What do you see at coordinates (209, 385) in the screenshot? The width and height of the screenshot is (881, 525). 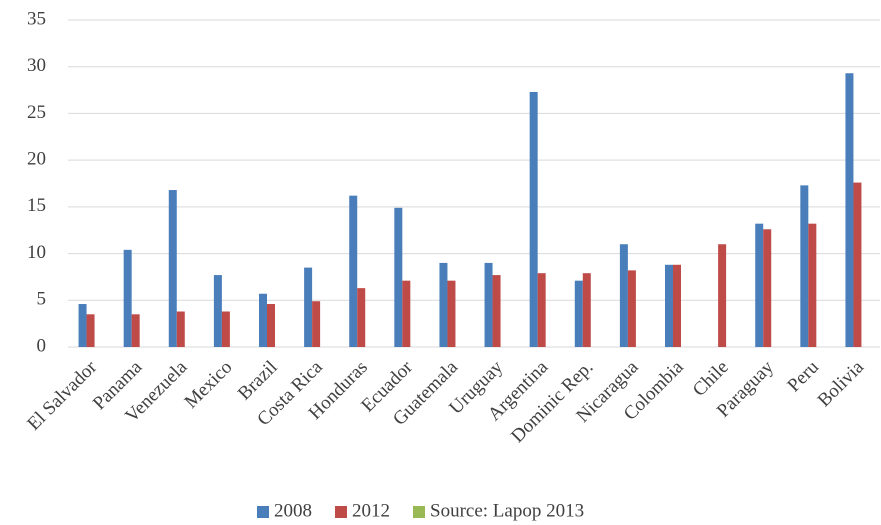 I see `x-tick-label: Mexico` at bounding box center [209, 385].